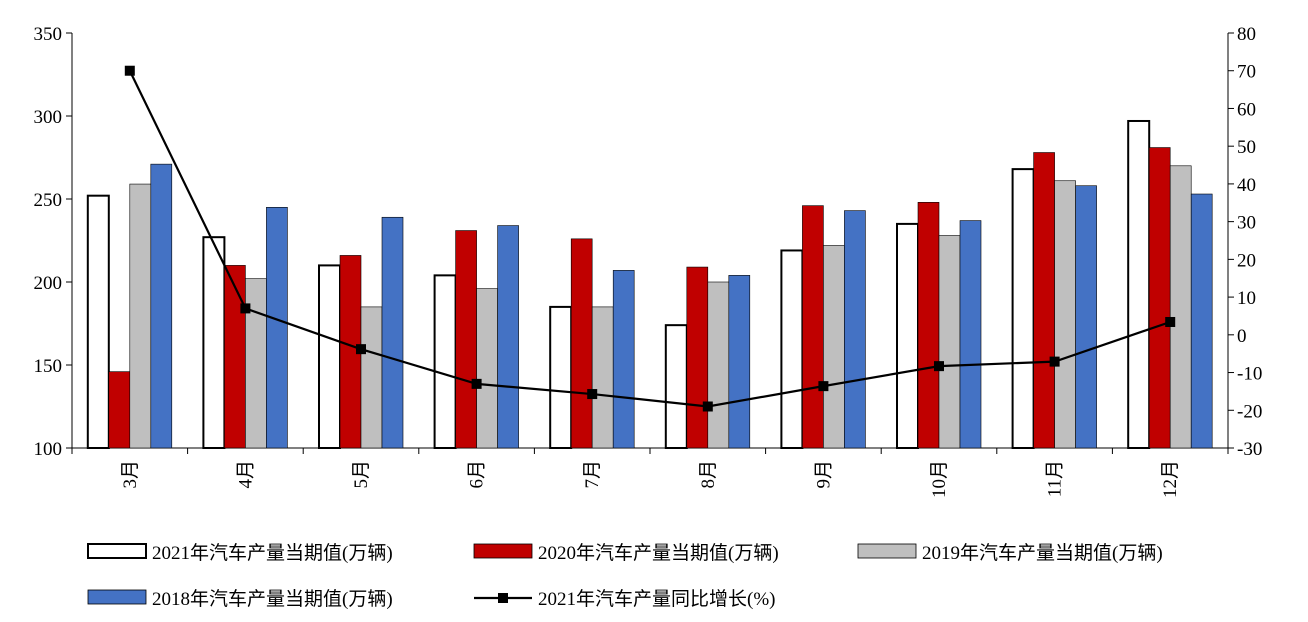 This screenshot has width=1308, height=622. Describe the element at coordinates (1246, 260) in the screenshot. I see `y-right-tick-label: 20` at that location.